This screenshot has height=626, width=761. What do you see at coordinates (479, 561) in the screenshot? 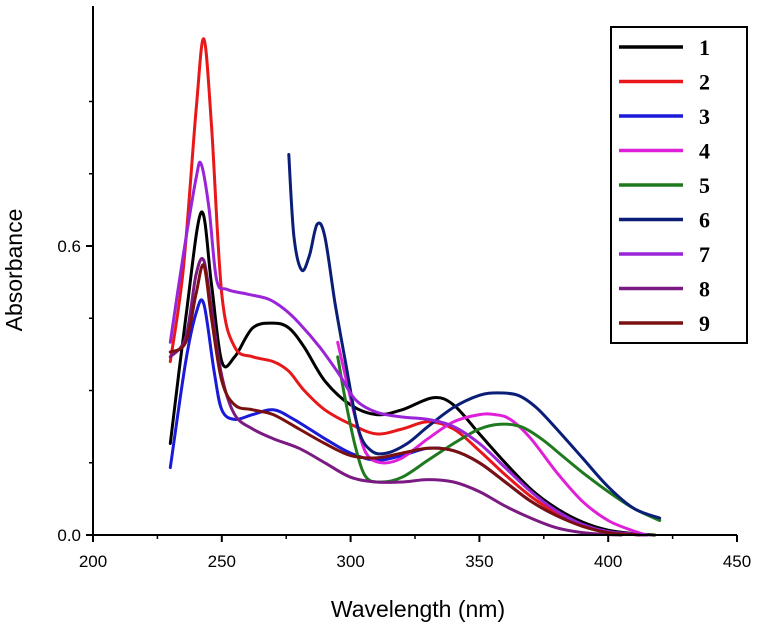
I see `x-tick-label: 350` at bounding box center [479, 561].